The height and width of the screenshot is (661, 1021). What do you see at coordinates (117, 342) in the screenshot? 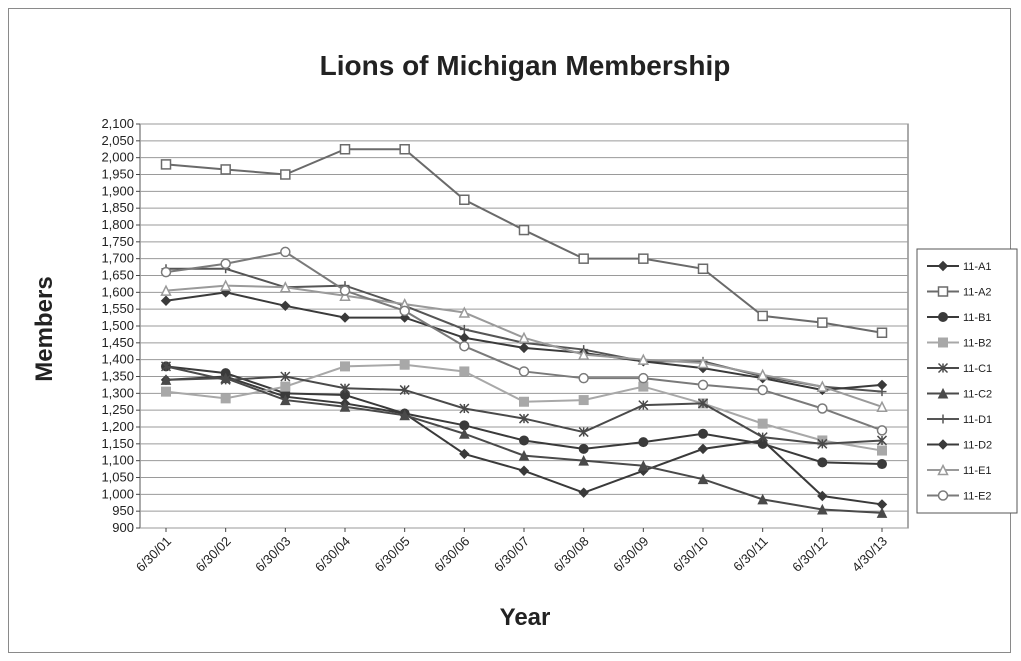
I see `y-tick-label: 1,450` at bounding box center [117, 342].